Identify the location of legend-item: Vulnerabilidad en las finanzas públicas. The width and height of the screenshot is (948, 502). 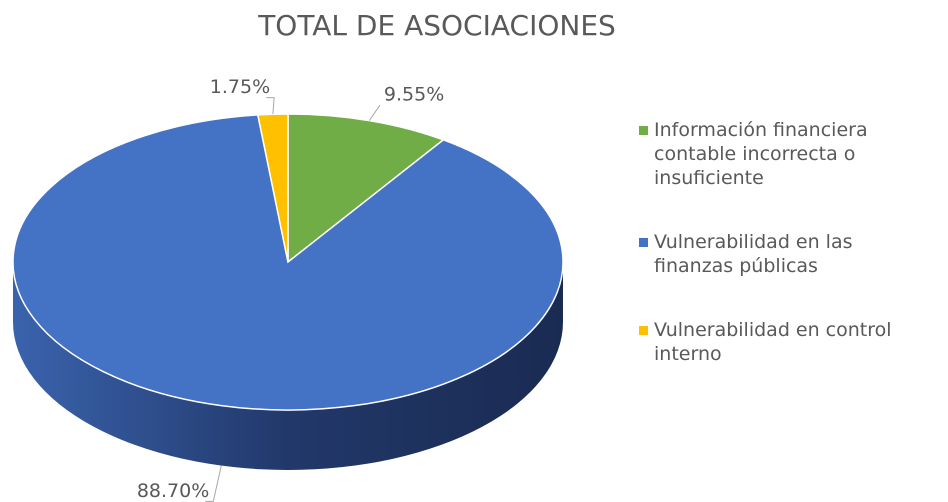
(780, 254).